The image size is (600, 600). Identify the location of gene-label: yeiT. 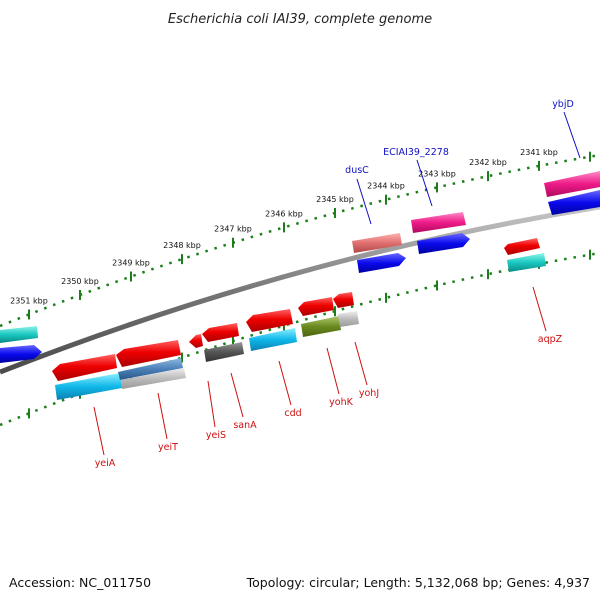
(168, 447).